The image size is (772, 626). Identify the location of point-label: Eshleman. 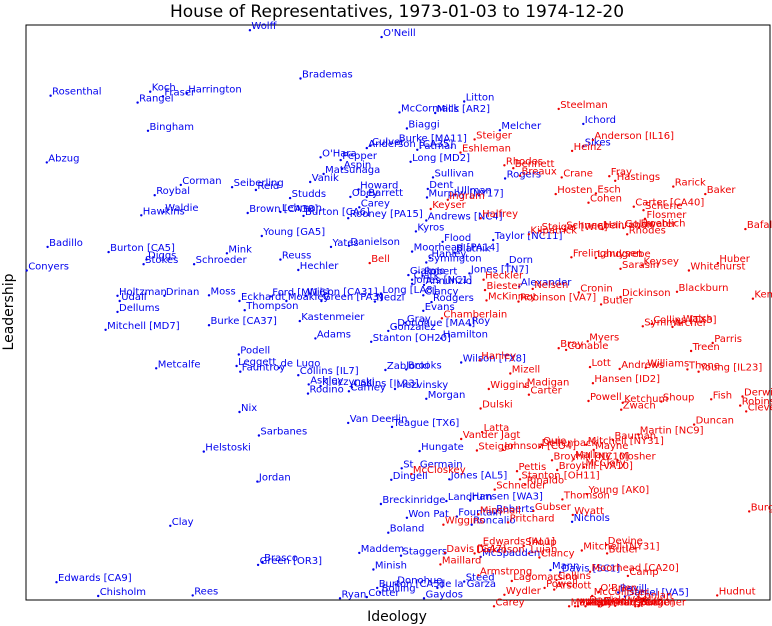
(486, 149).